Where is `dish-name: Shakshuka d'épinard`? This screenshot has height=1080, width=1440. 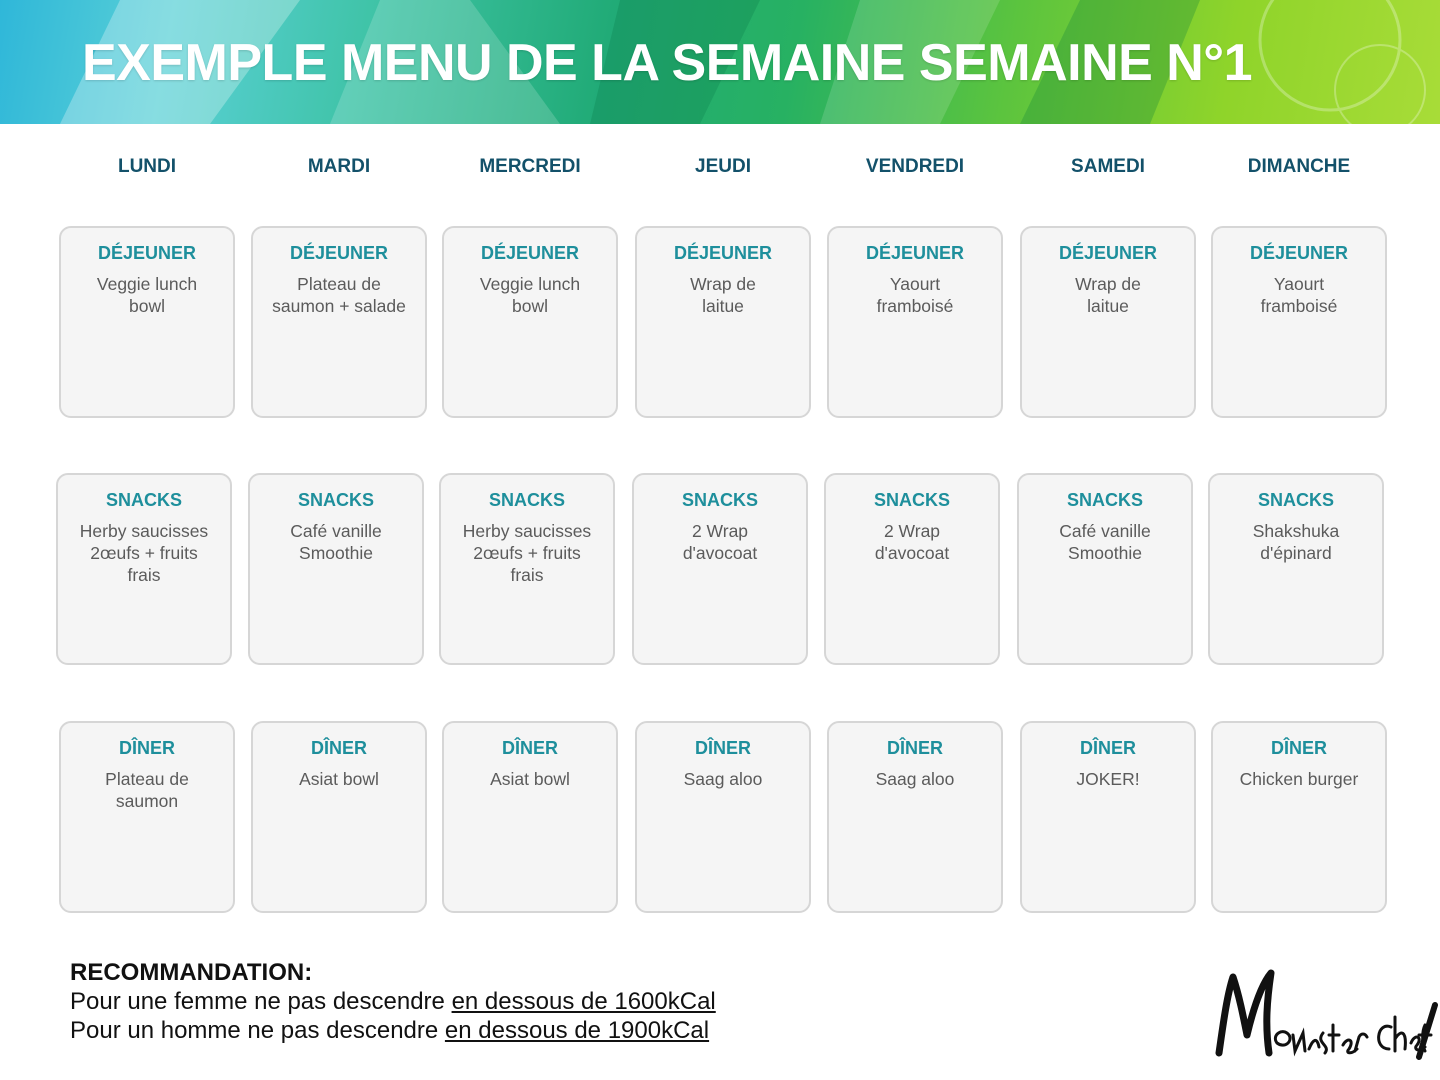 dish-name: Shakshuka d'épinard is located at coordinates (1296, 542).